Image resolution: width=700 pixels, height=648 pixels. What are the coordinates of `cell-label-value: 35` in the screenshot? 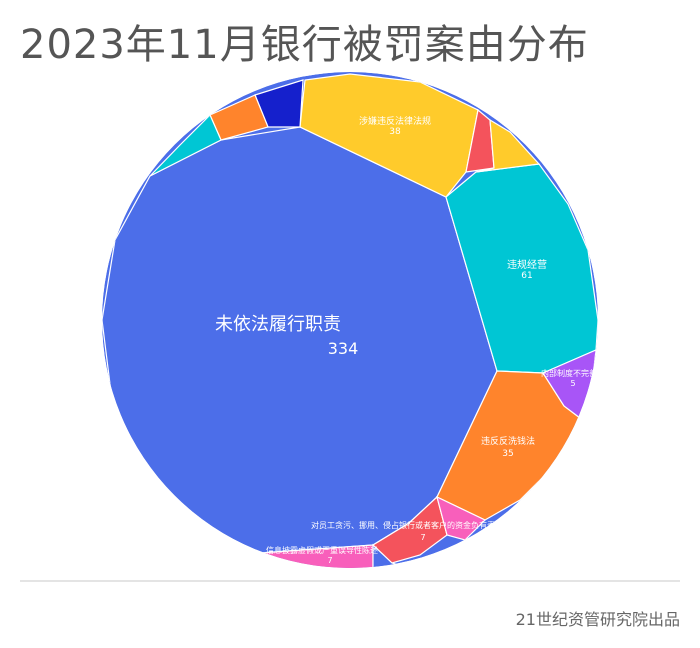 It's located at (507, 454).